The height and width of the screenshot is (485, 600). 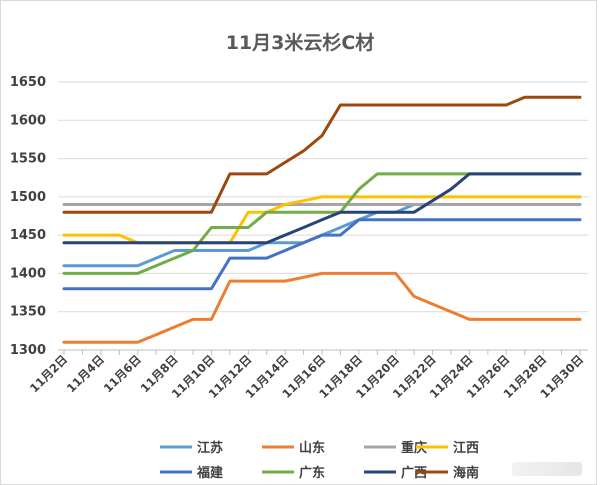 I want to click on y-tick-label: 1400, so click(x=28, y=273).